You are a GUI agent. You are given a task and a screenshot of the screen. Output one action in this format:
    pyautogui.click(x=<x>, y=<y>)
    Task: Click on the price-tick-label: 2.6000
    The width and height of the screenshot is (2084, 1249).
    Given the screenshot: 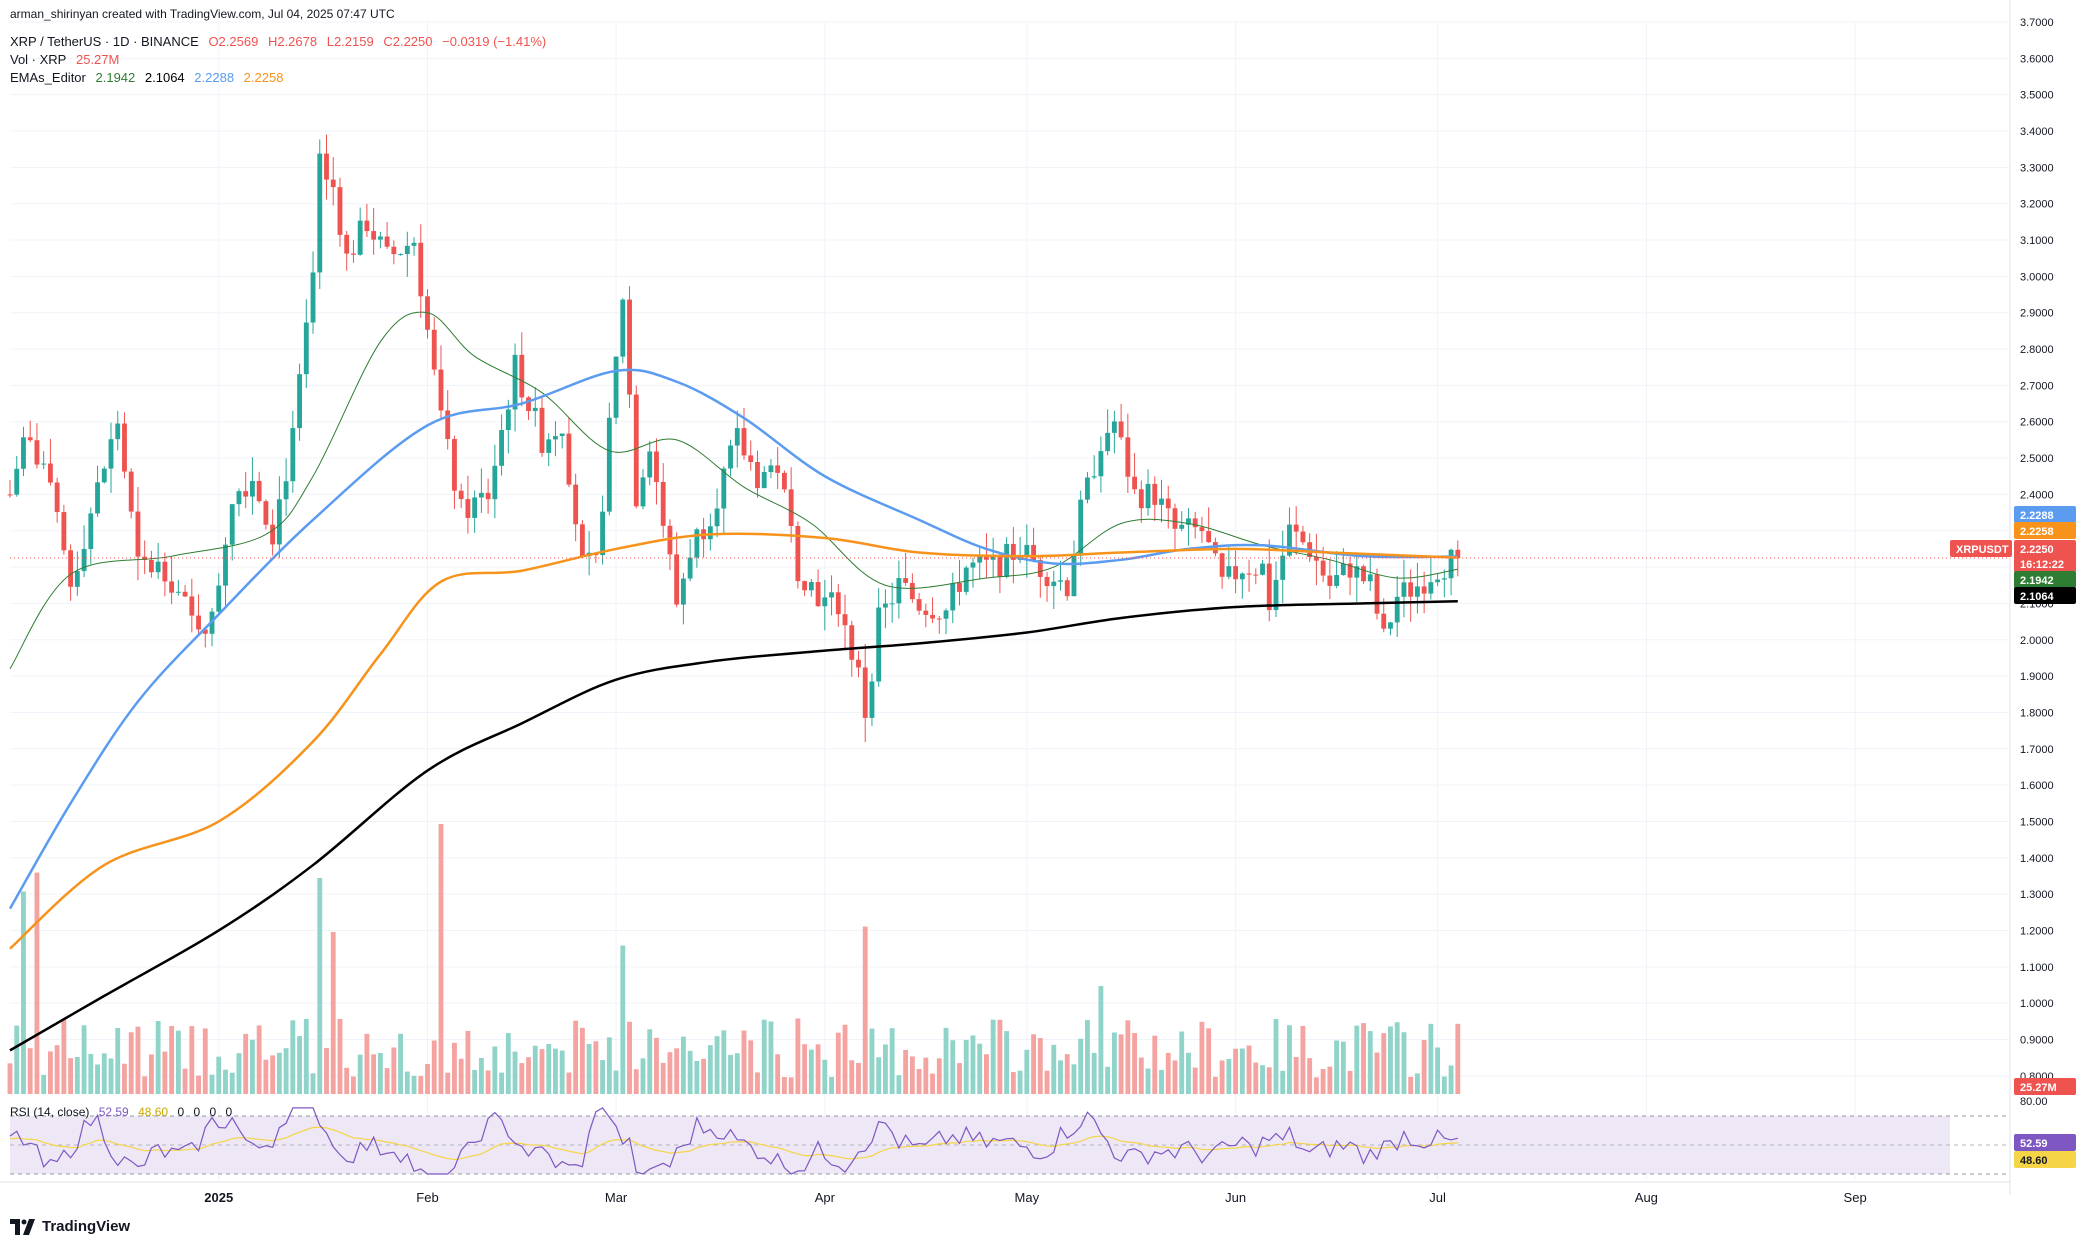 What is the action you would take?
    pyautogui.click(x=2037, y=423)
    